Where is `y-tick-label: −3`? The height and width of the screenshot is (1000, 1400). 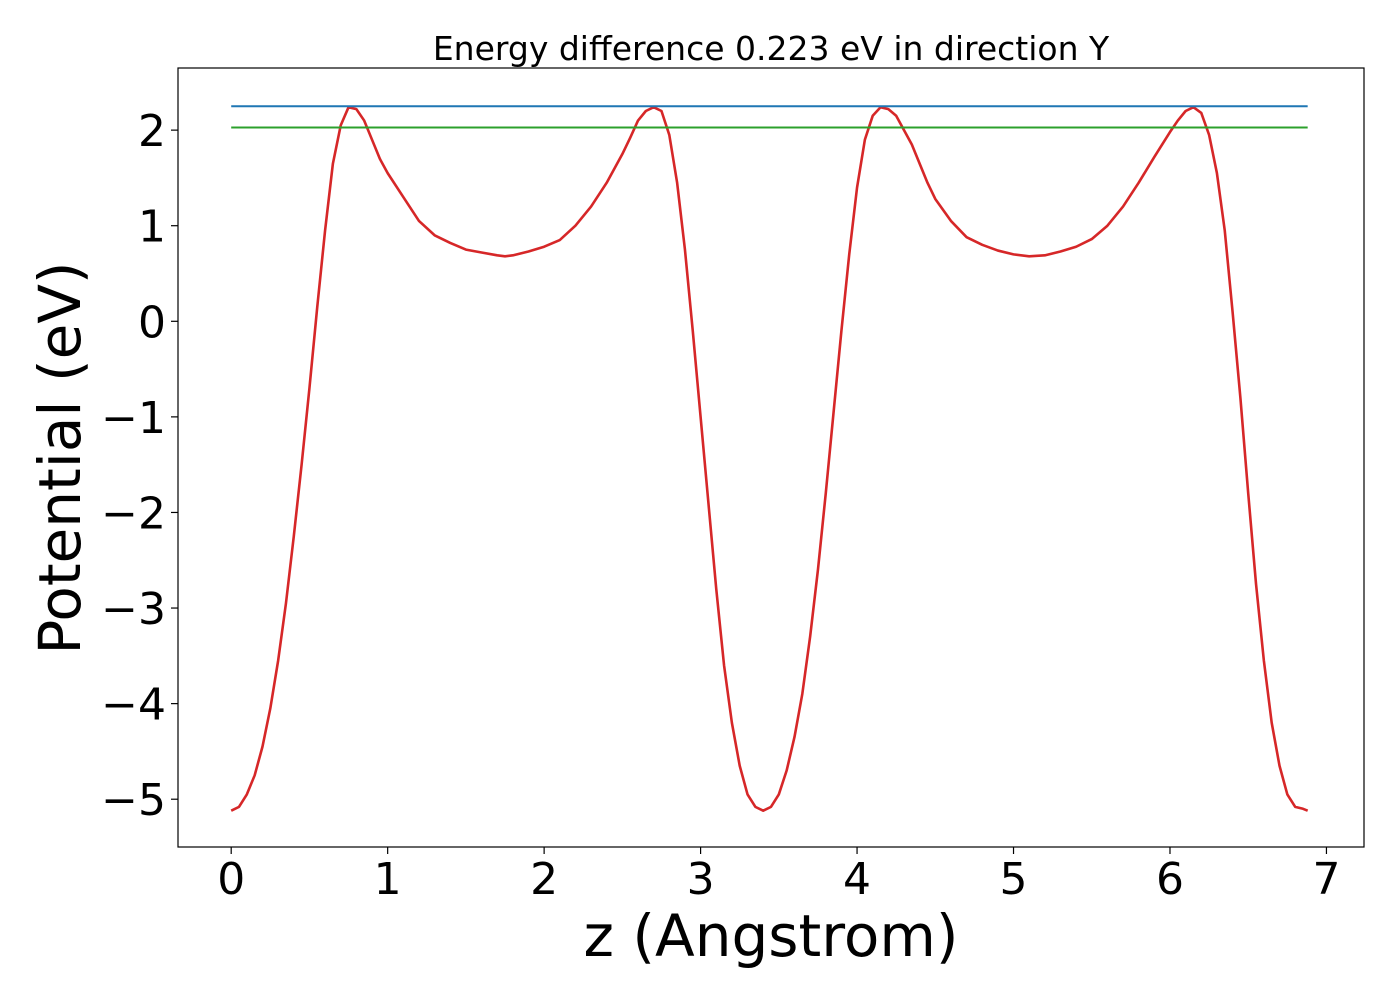 y-tick-label: −3 is located at coordinates (133, 609).